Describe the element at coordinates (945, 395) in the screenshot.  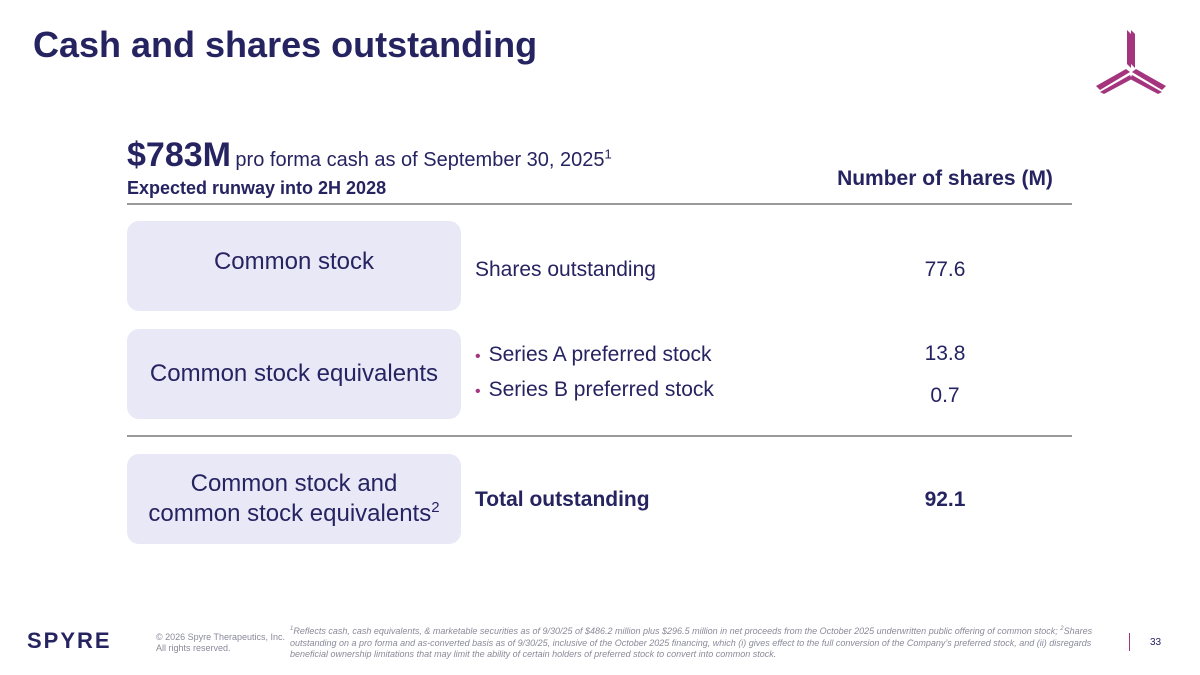
I see `series-b-value: 0.7` at that location.